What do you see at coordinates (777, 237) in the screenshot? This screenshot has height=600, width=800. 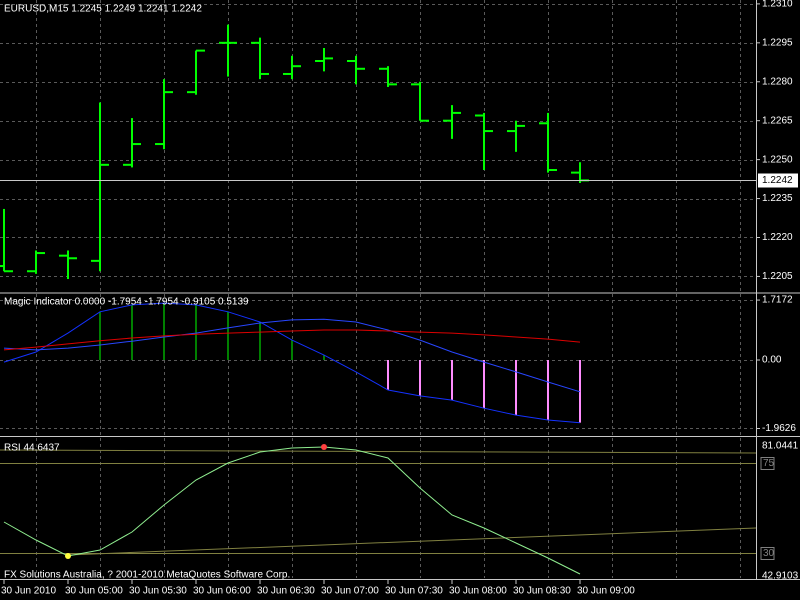 I see `y-tick-label: 1.2220` at bounding box center [777, 237].